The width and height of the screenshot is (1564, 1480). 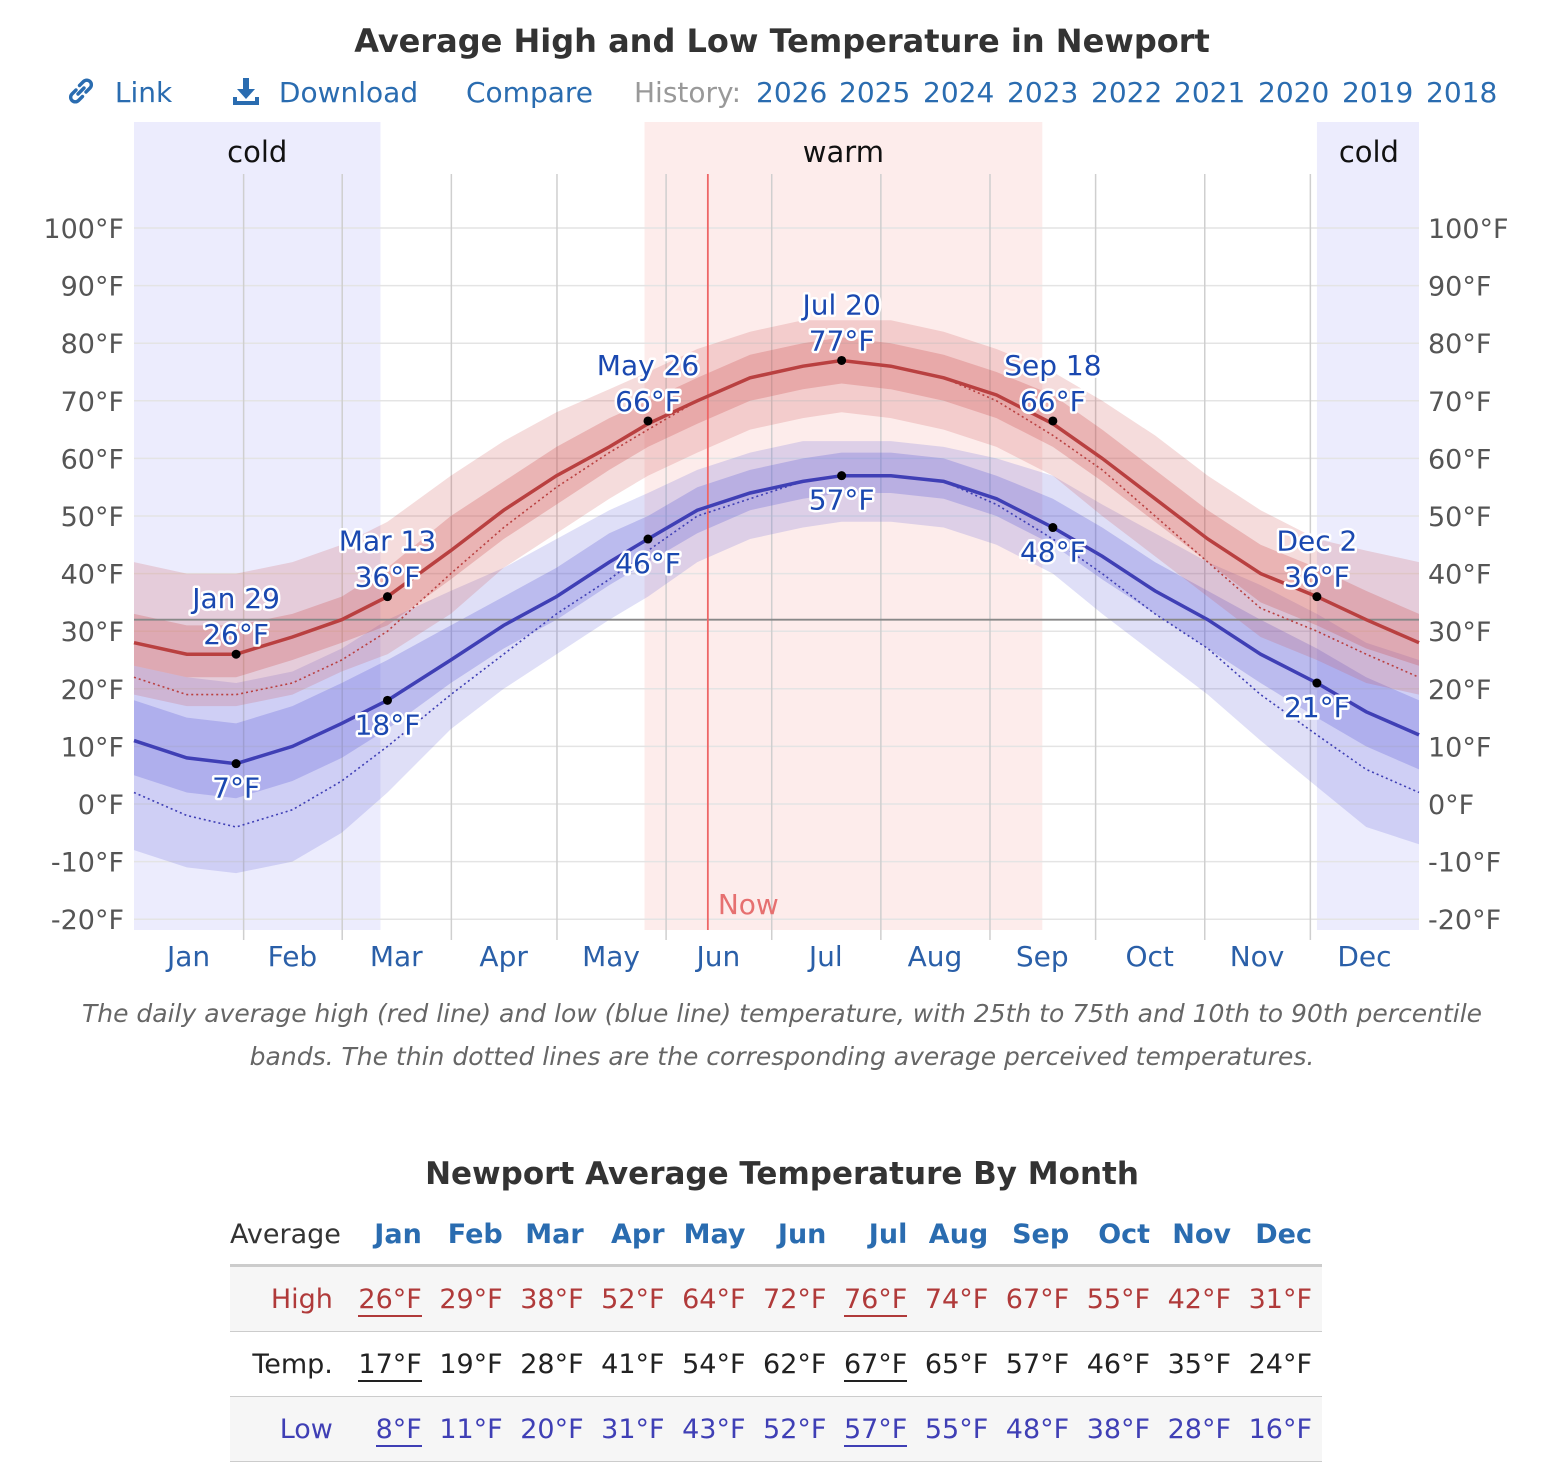 What do you see at coordinates (718, 956) in the screenshot?
I see `month-label: Jun` at bounding box center [718, 956].